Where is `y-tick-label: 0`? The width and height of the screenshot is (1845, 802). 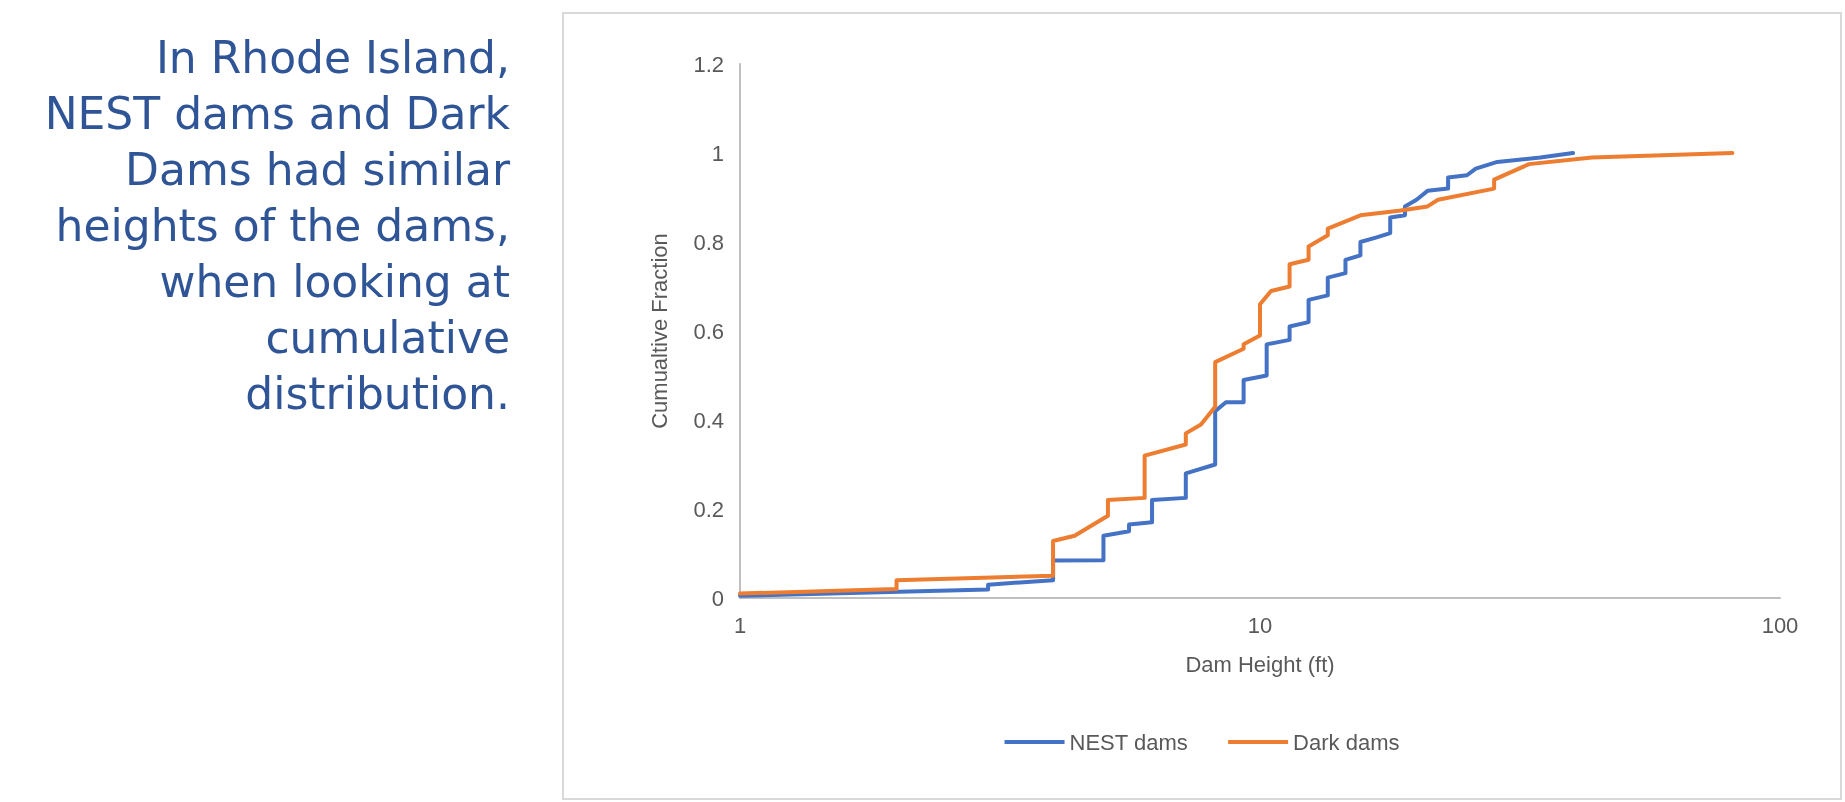
y-tick-label: 0 is located at coordinates (717, 598).